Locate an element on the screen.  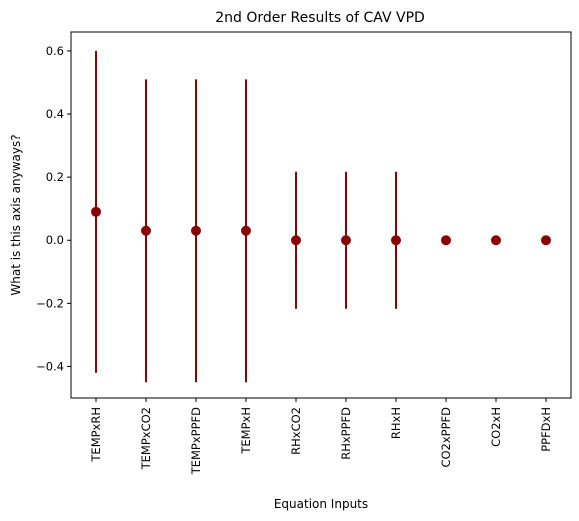
x-tick-label: RHxPPFD is located at coordinates (346, 433).